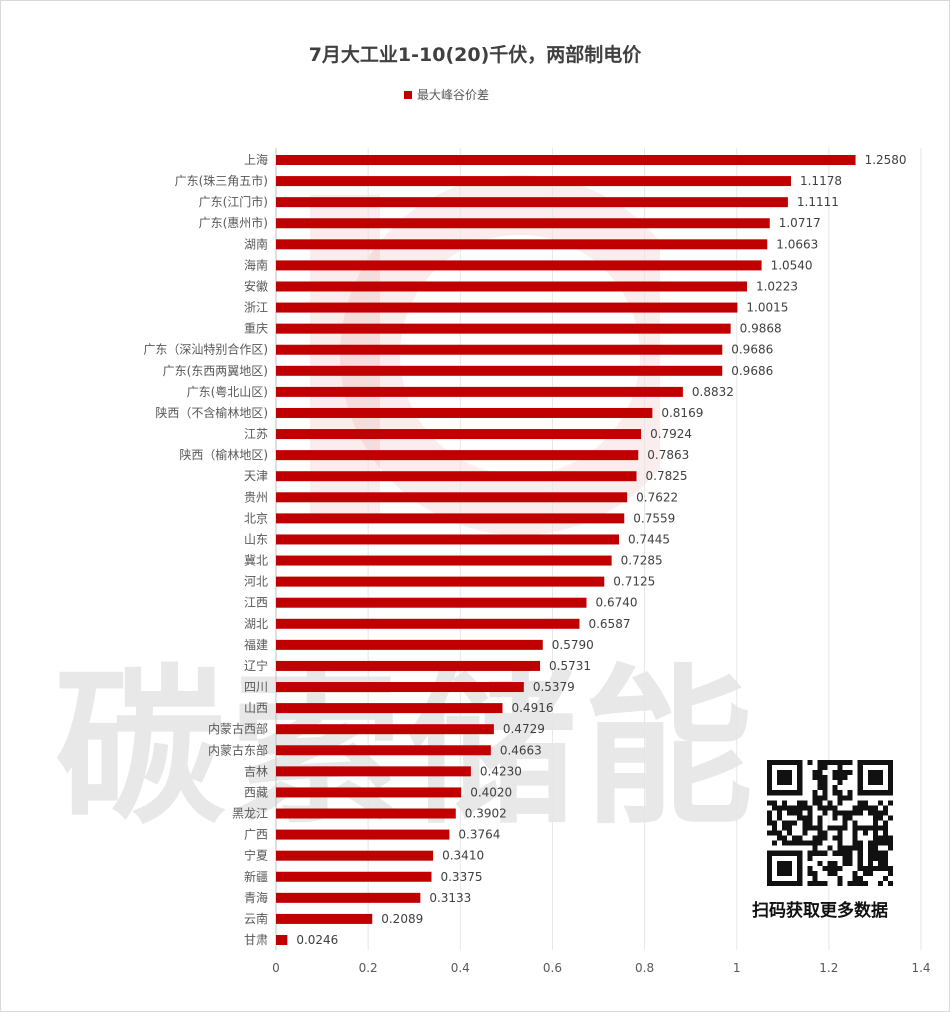  I want to click on category-label: 福建, so click(256, 644).